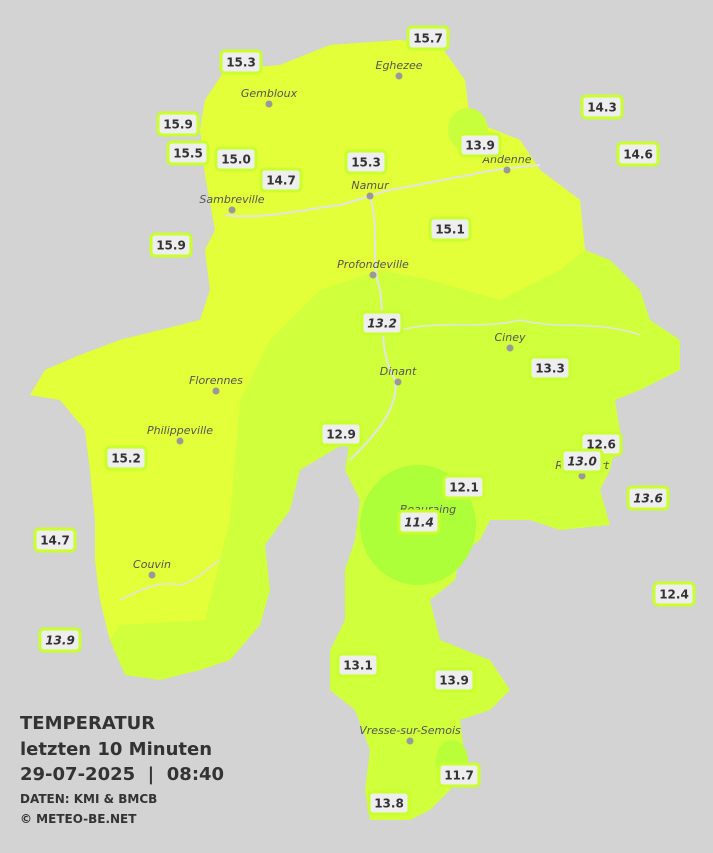 This screenshot has height=853, width=713. Describe the element at coordinates (216, 380) in the screenshot. I see `town-label: Florennes` at that location.